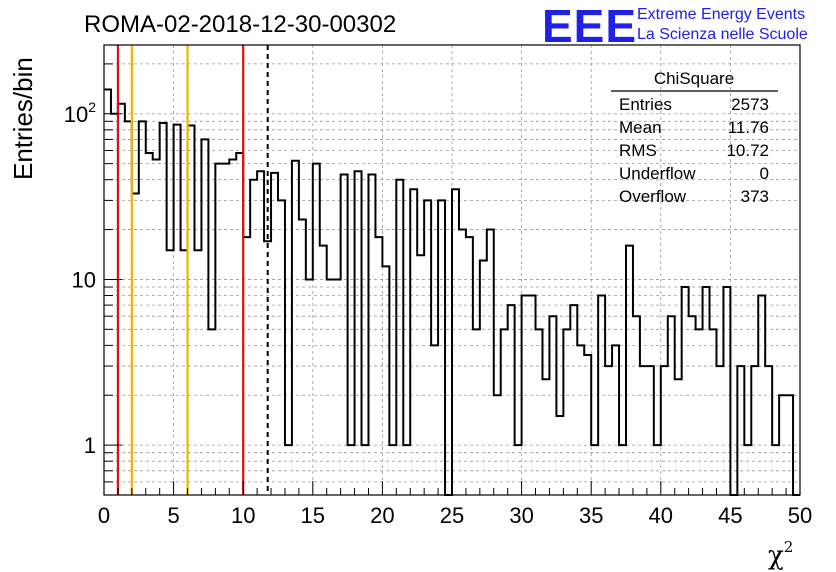 The height and width of the screenshot is (572, 836). I want to click on y-axis-title: Entries/bin, so click(23, 118).